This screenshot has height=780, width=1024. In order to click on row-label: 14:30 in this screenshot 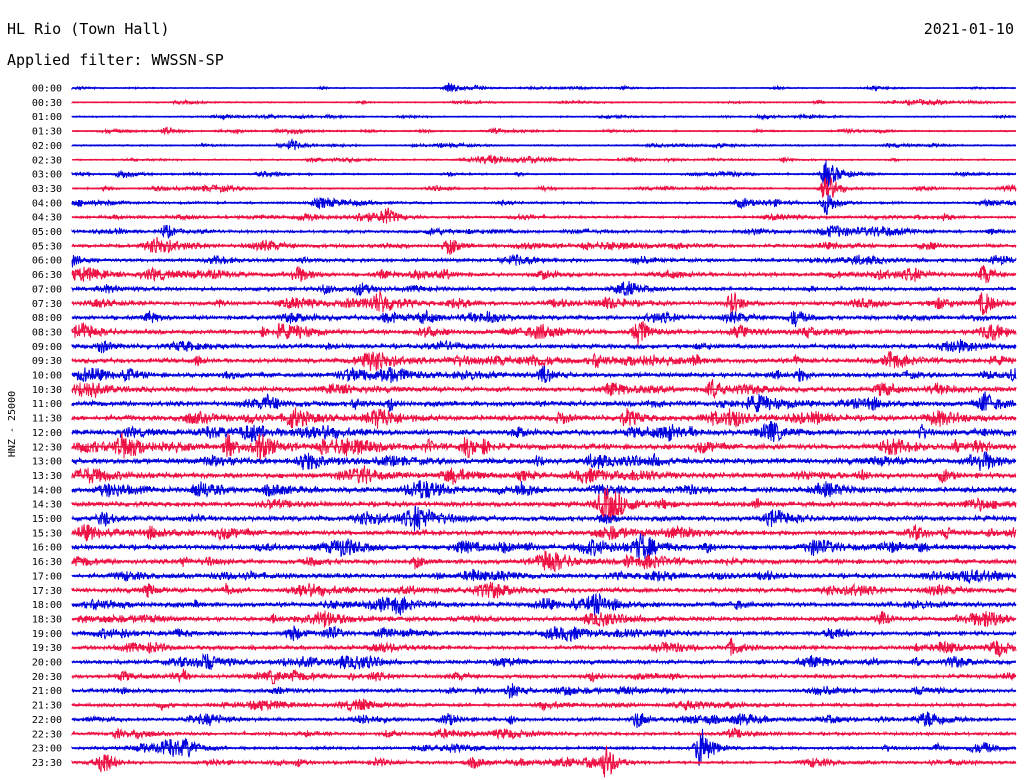, I will do `click(47, 505)`.